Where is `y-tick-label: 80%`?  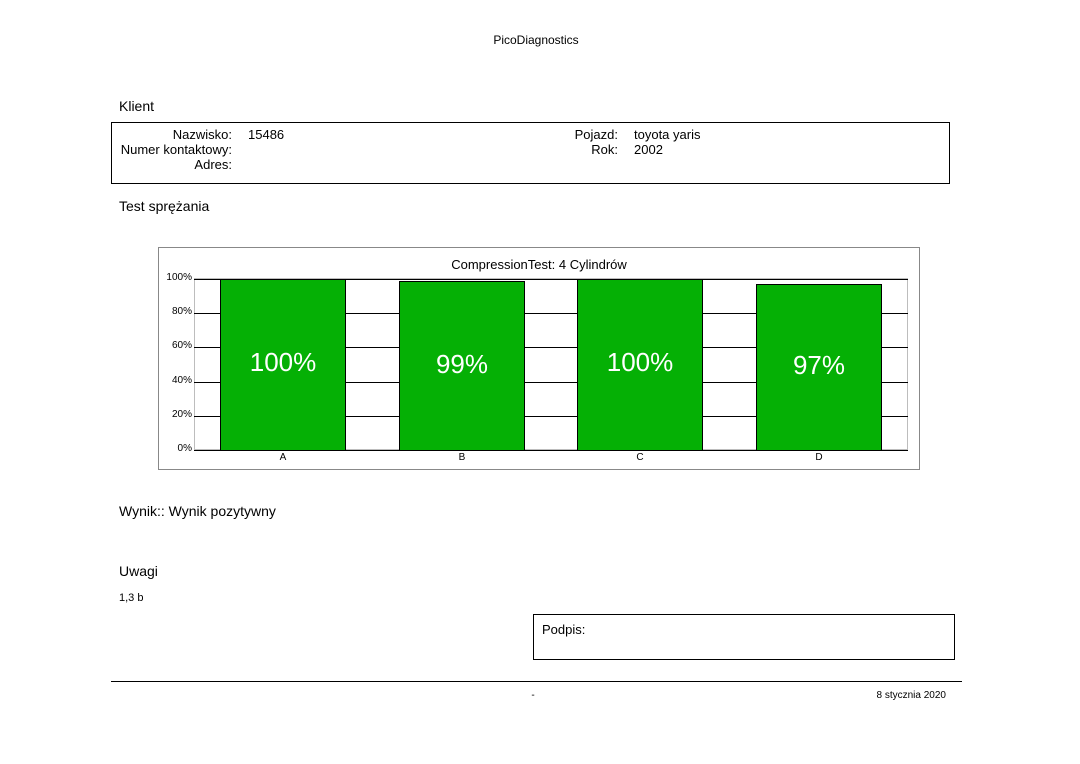
y-tick-label: 80% is located at coordinates (181, 311).